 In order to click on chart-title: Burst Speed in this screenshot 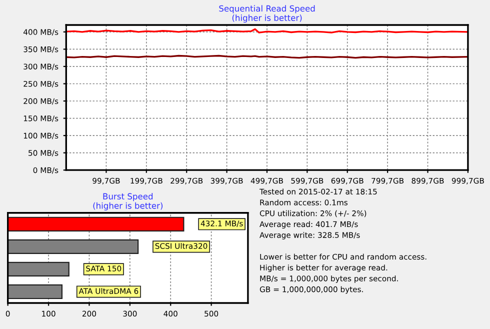, I will do `click(128, 197)`.